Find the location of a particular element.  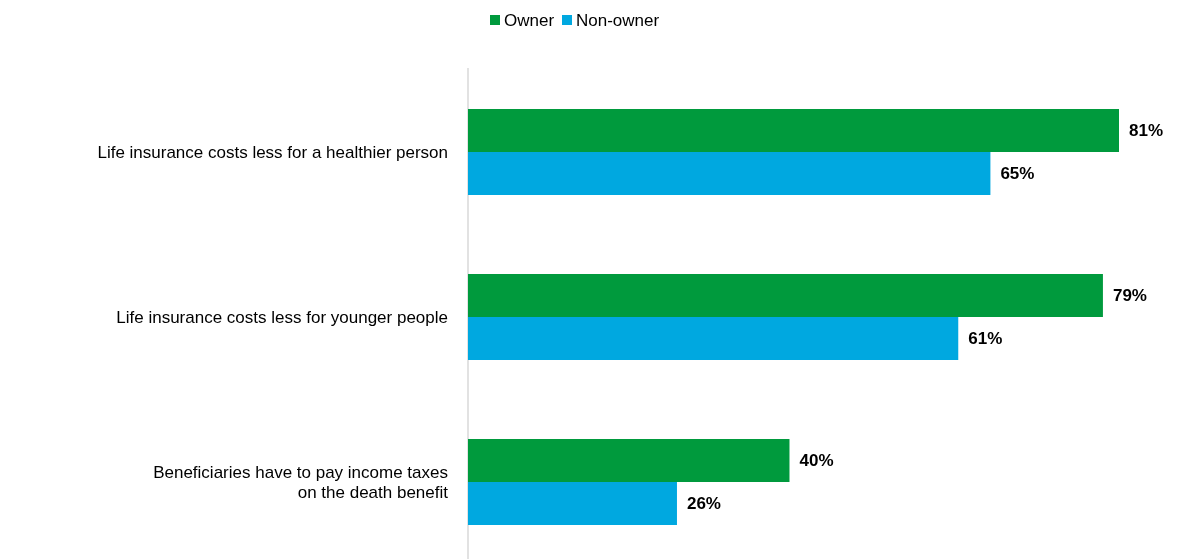

data-label: 65% is located at coordinates (1017, 174).